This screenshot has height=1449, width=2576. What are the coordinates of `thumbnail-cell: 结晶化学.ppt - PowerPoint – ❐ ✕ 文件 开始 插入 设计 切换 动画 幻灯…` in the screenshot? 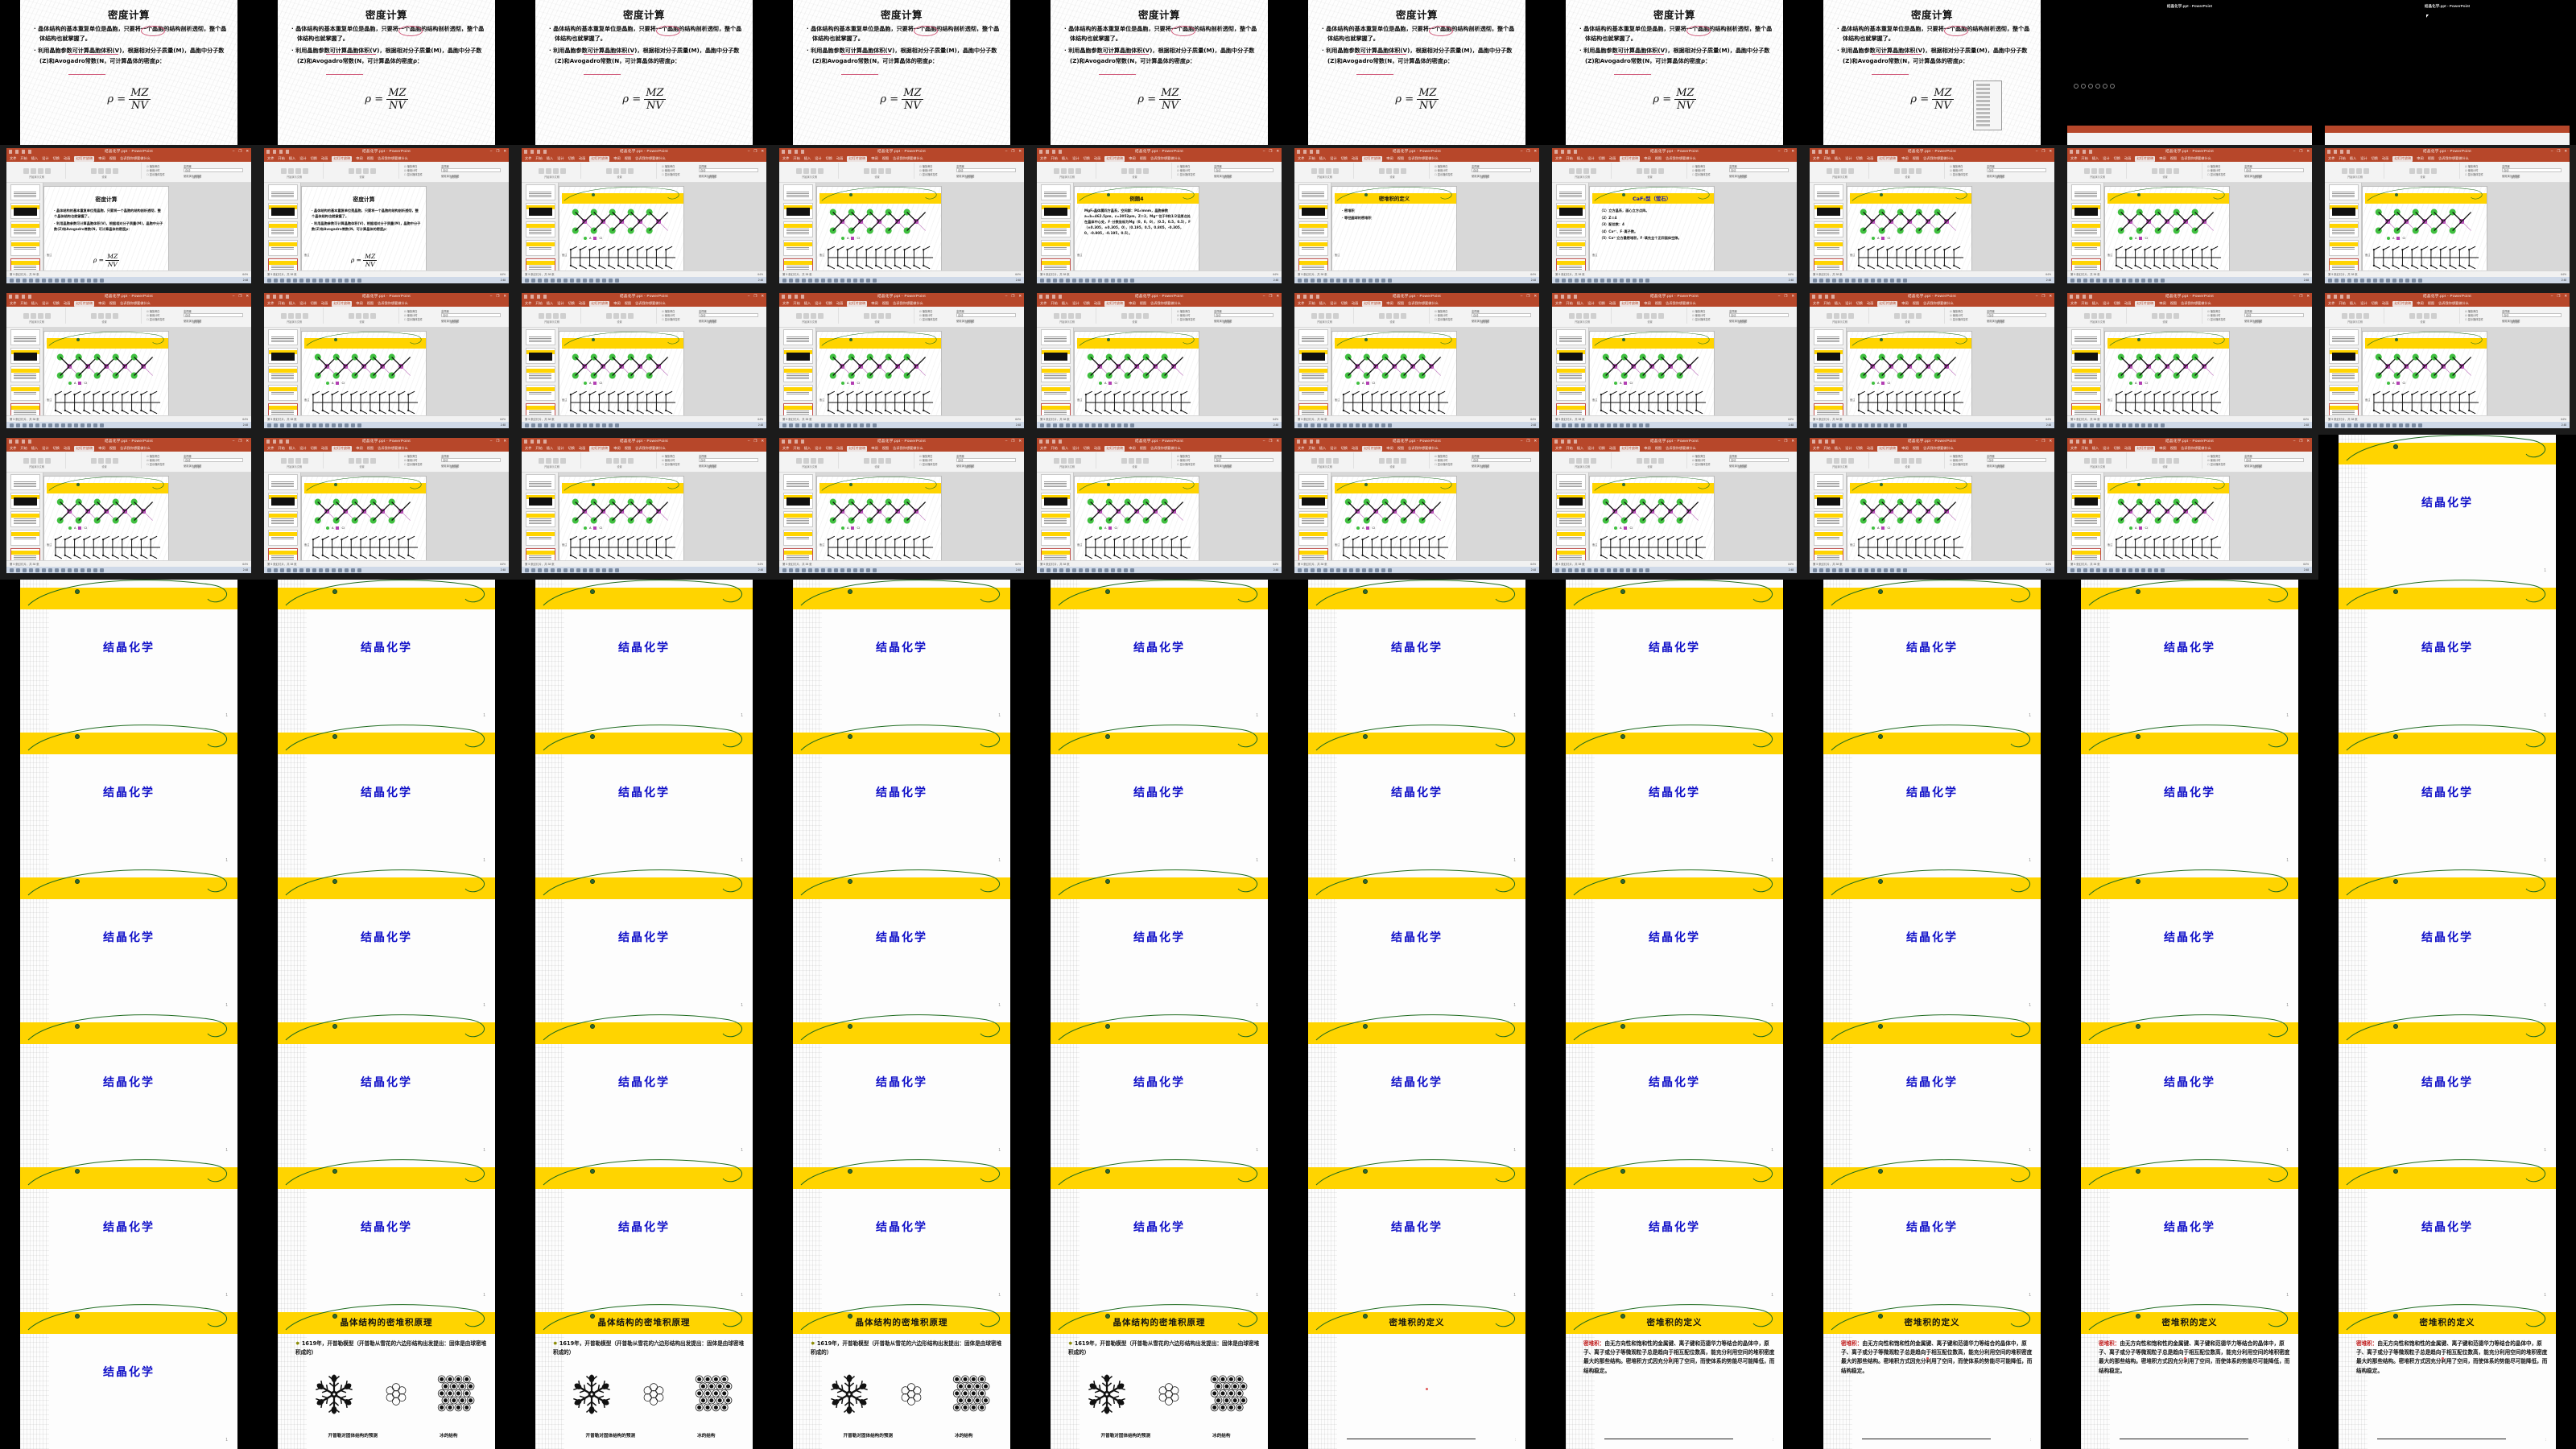 It's located at (1159, 507).